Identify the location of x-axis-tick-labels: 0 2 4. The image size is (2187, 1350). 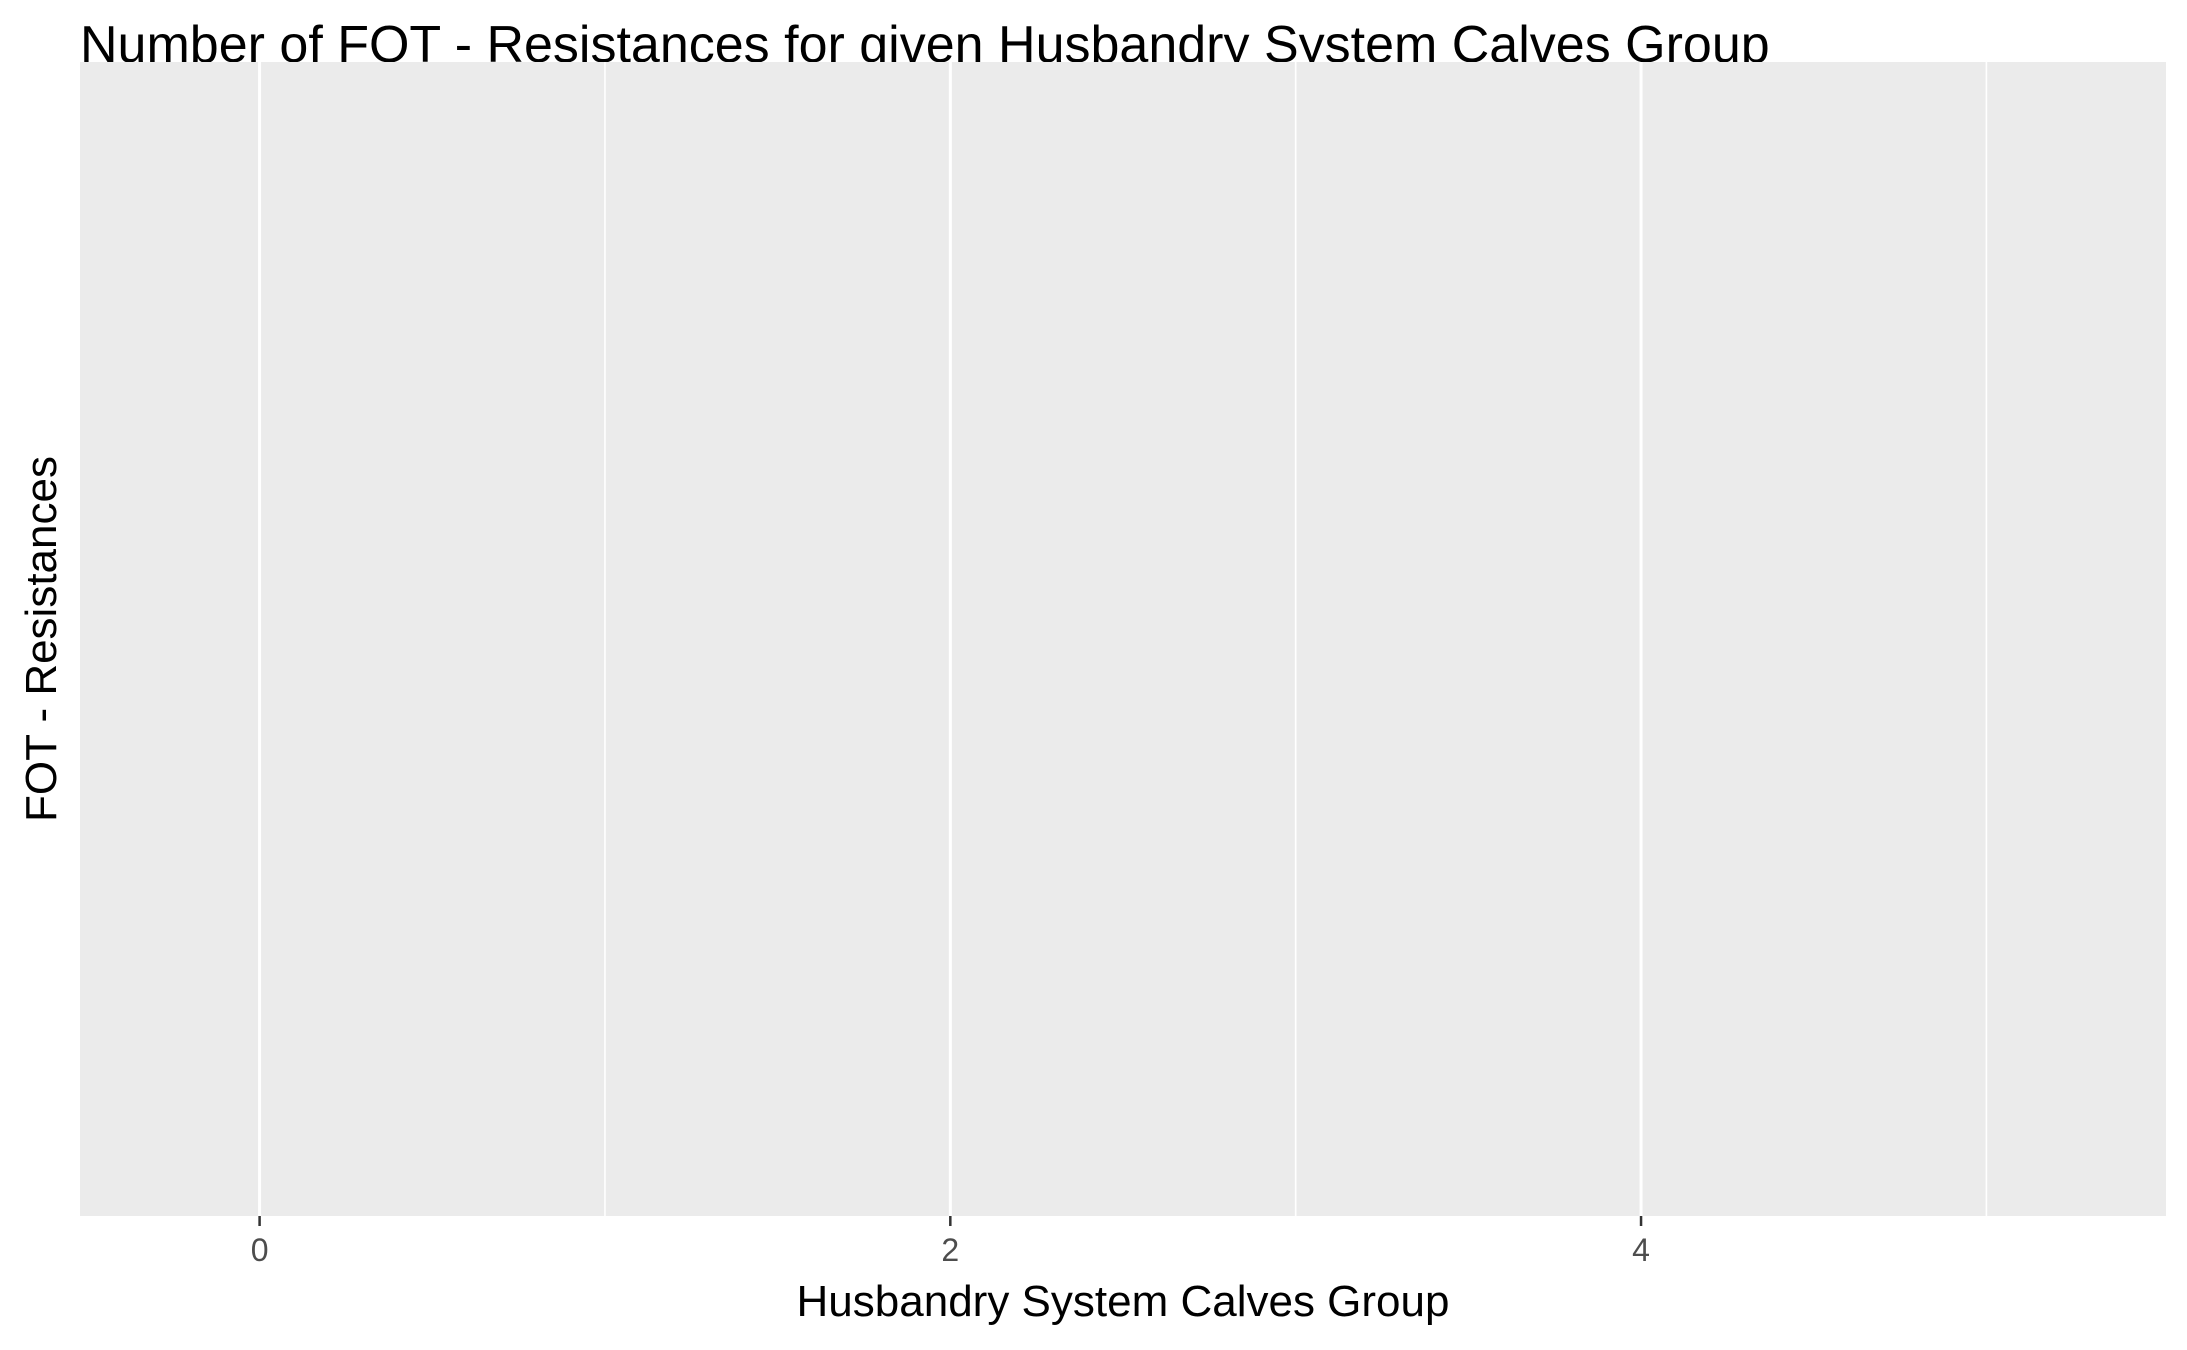
(950, 1250).